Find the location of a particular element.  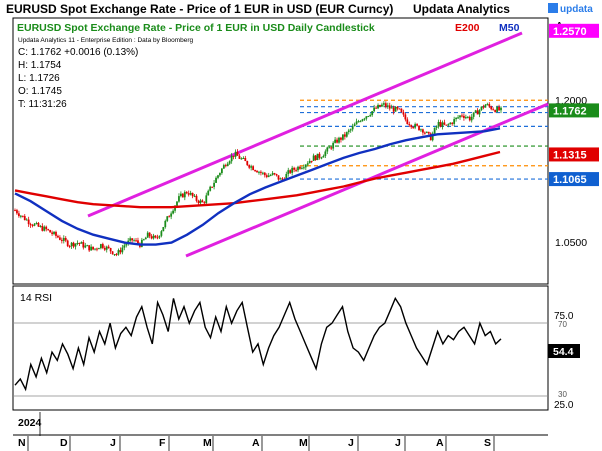

e200-line is located at coordinates (257, 179).